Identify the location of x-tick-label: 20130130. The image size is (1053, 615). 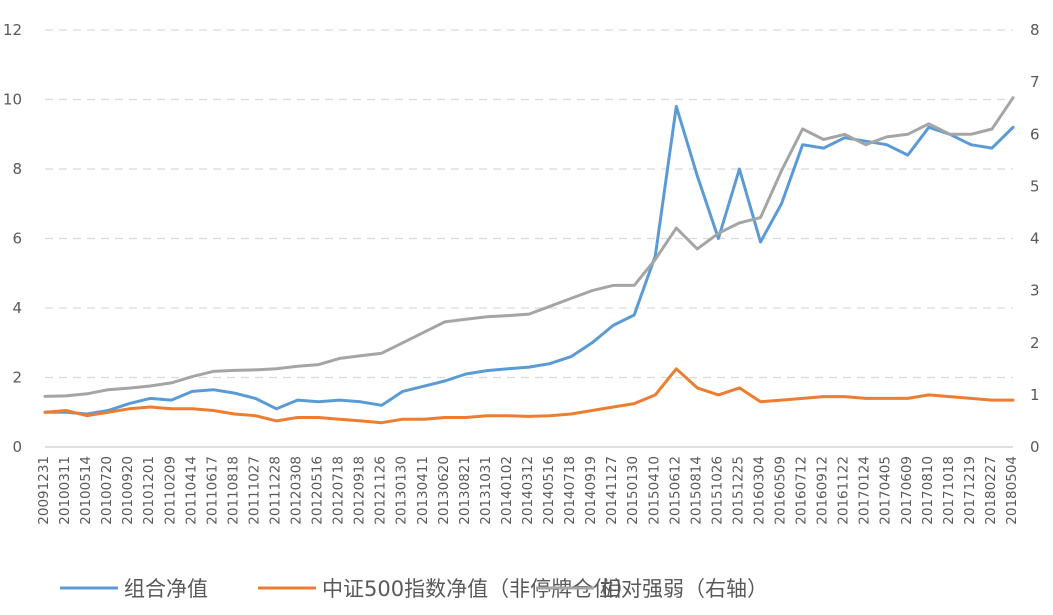
(402, 490).